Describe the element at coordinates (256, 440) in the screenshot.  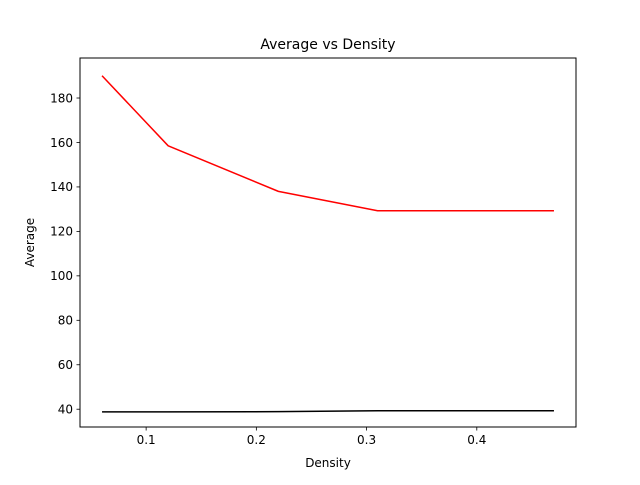
I see `x-tick-label: 0.2` at that location.